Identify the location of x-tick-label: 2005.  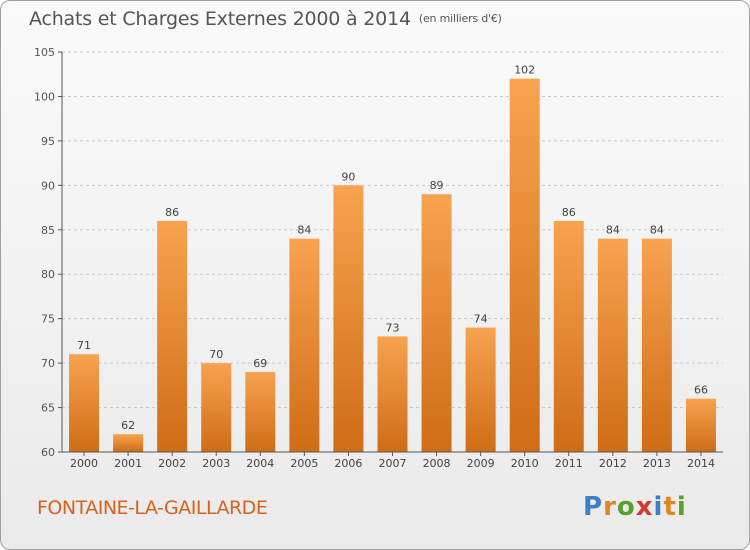
(304, 463).